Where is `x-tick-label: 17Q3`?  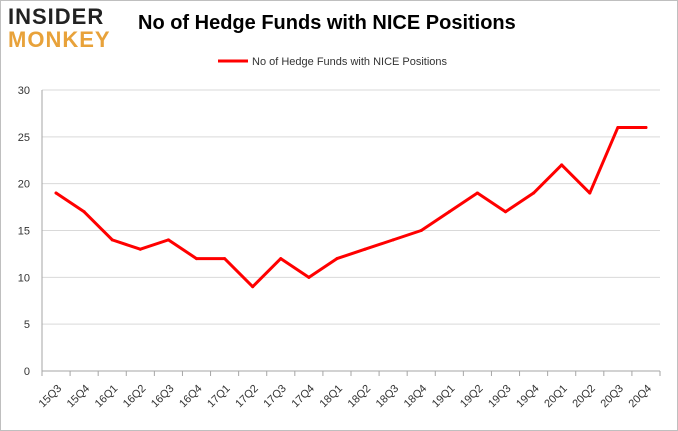 x-tick-label: 17Q3 is located at coordinates (275, 397).